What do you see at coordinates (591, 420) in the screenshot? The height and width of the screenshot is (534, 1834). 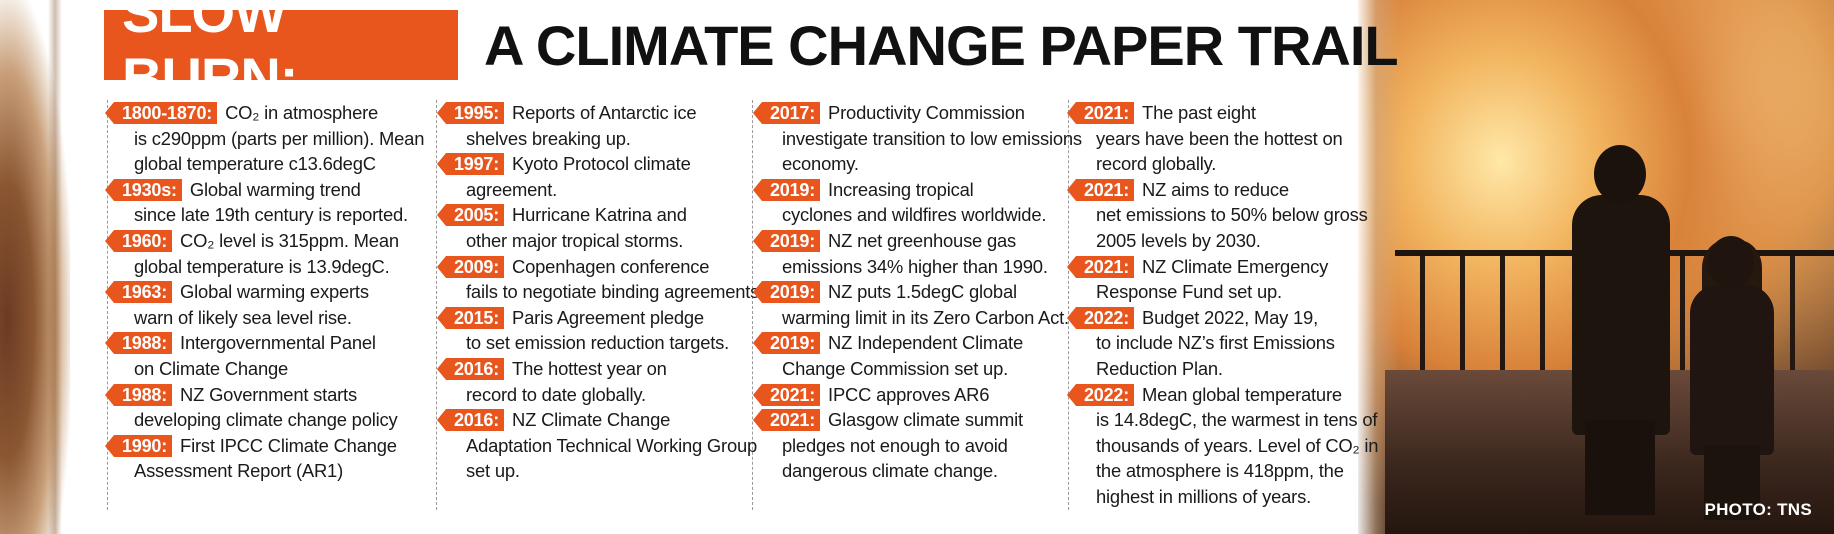 I see `entry-text-first-line: NZ Climate Change` at bounding box center [591, 420].